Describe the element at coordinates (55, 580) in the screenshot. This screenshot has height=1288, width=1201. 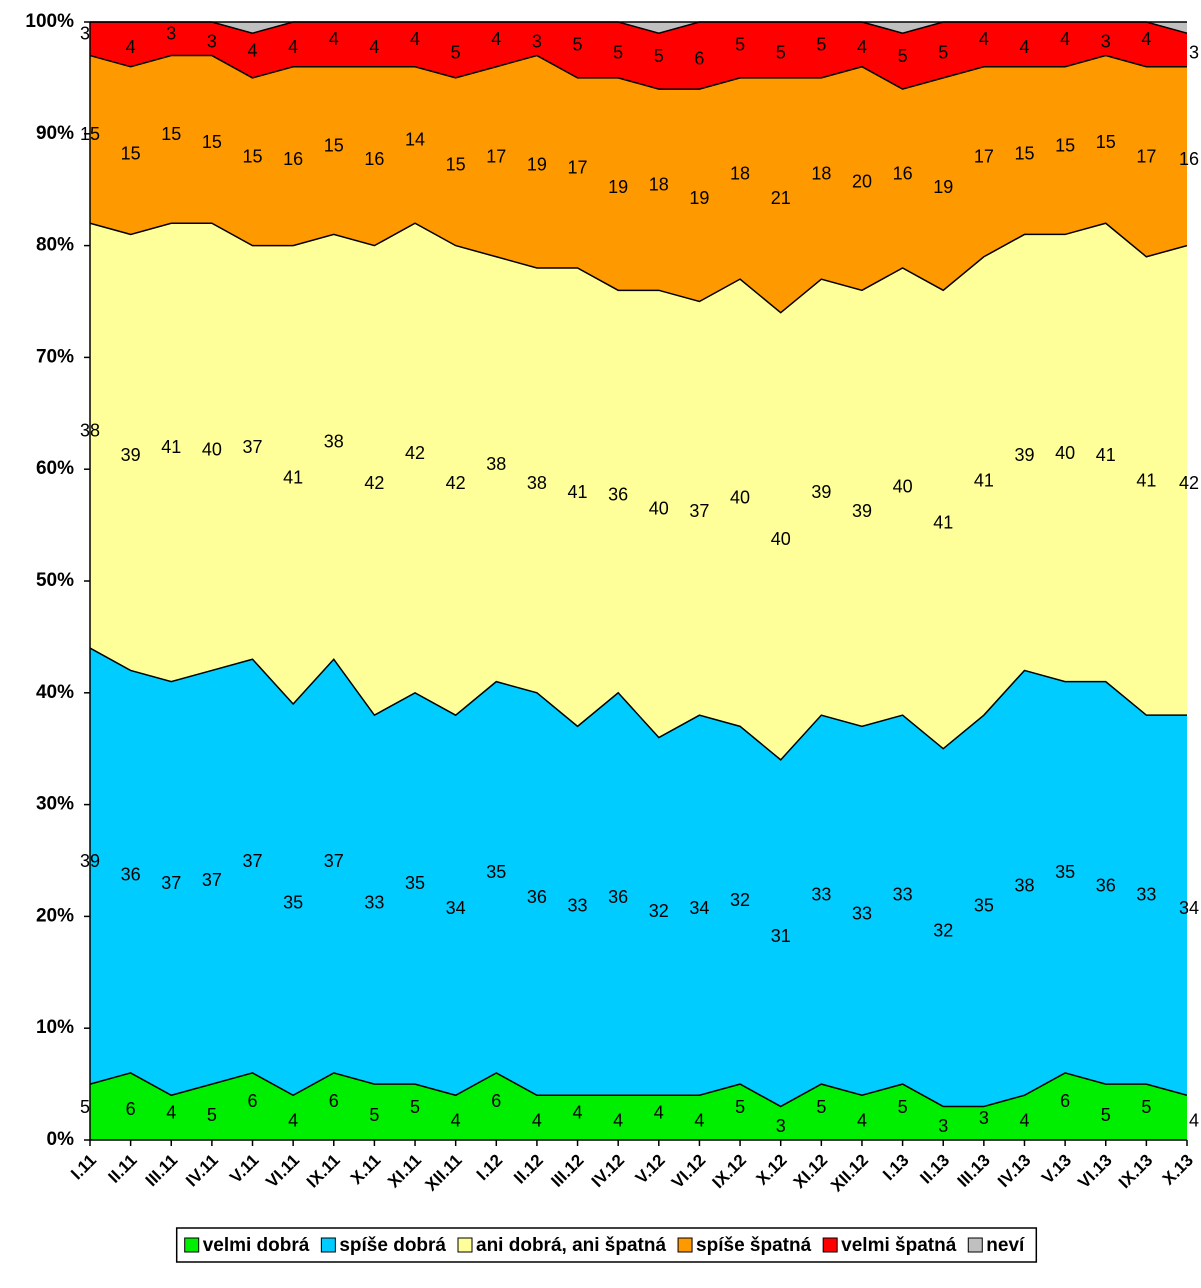
I see `y-tick-label: 50%` at that location.